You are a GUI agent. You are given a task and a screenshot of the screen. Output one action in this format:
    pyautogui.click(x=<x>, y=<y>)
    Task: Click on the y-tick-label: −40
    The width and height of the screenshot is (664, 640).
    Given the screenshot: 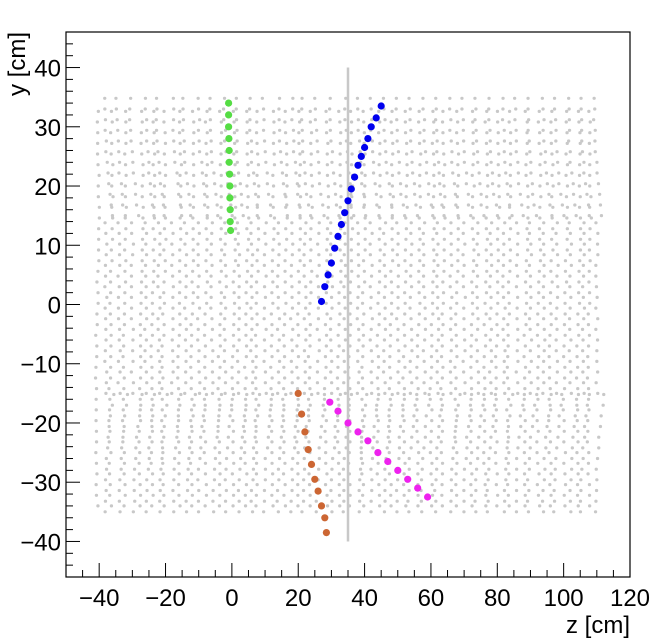 What is the action you would take?
    pyautogui.click(x=40, y=542)
    